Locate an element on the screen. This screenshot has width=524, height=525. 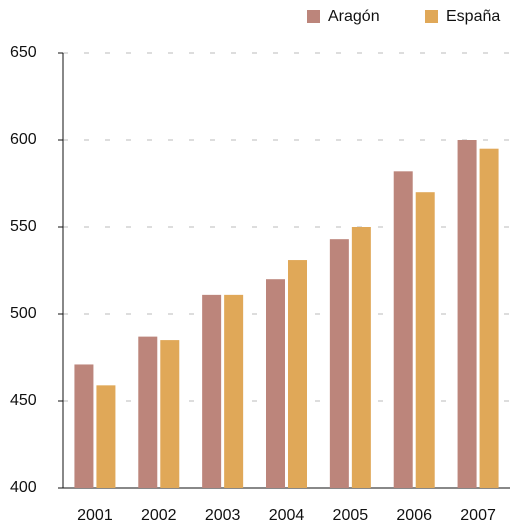
y-tick-label: 600 is located at coordinates (23, 139).